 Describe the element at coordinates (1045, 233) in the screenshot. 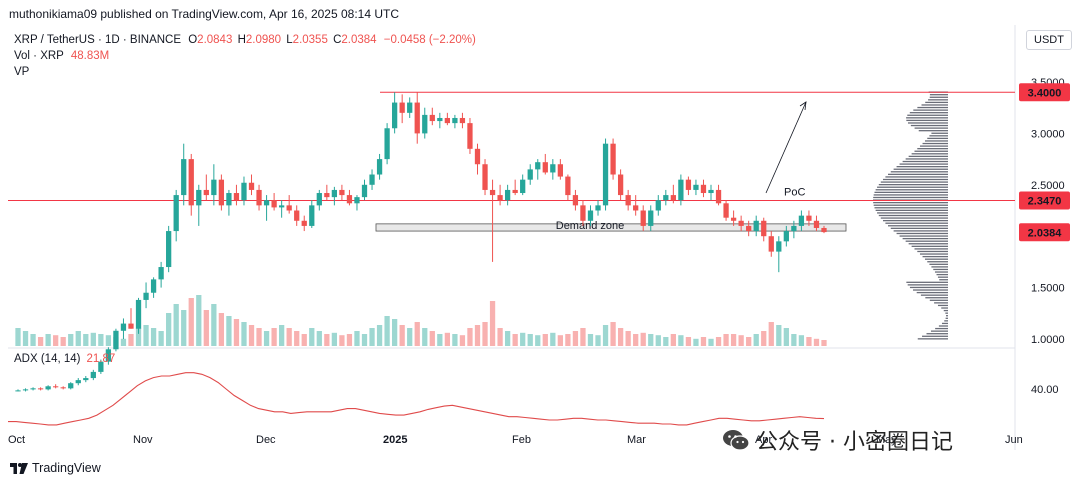

I see `price-badge-label: 2.0384` at that location.